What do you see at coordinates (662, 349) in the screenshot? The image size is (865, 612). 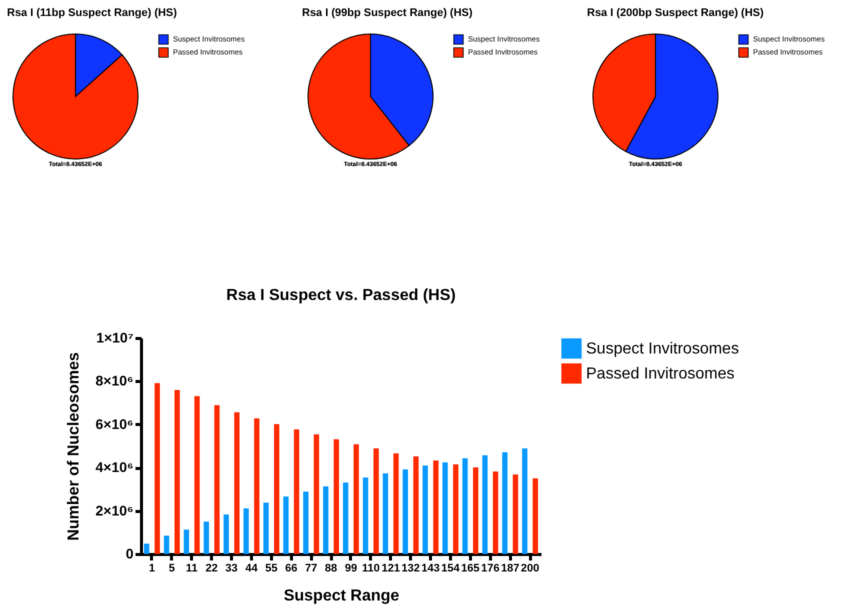 I see `legend-label: Suspect Invitrosomes` at bounding box center [662, 349].